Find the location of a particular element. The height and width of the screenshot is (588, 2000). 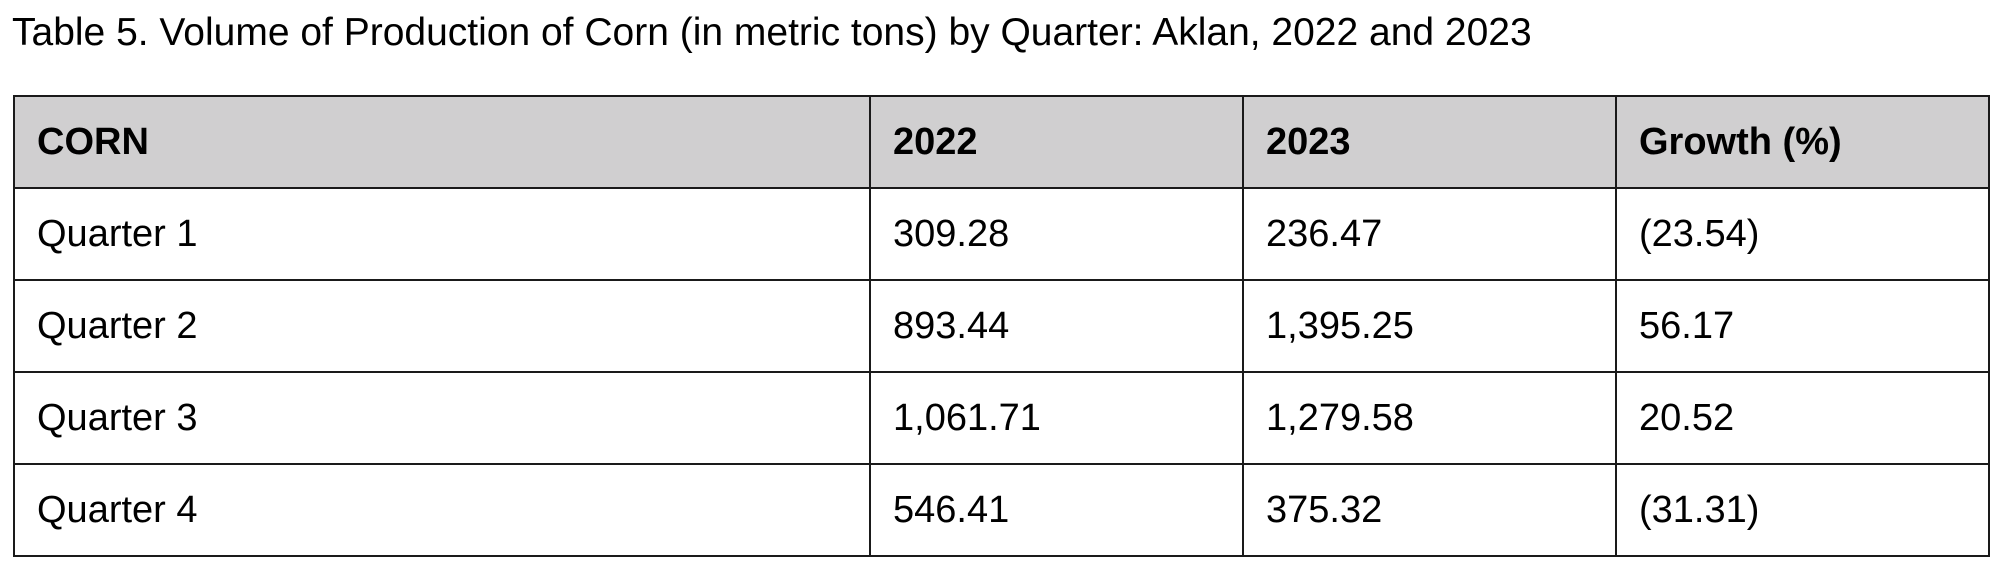

data-cell: (31.31) is located at coordinates (1802, 510).